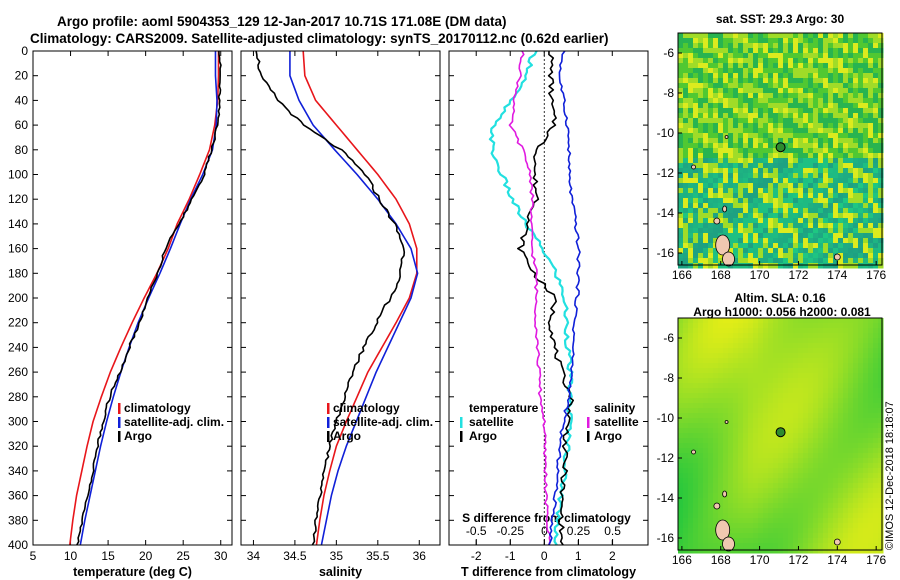 Image resolution: width=900 pixels, height=580 pixels. I want to click on x-axis-label: T difference from climatology, so click(548, 572).